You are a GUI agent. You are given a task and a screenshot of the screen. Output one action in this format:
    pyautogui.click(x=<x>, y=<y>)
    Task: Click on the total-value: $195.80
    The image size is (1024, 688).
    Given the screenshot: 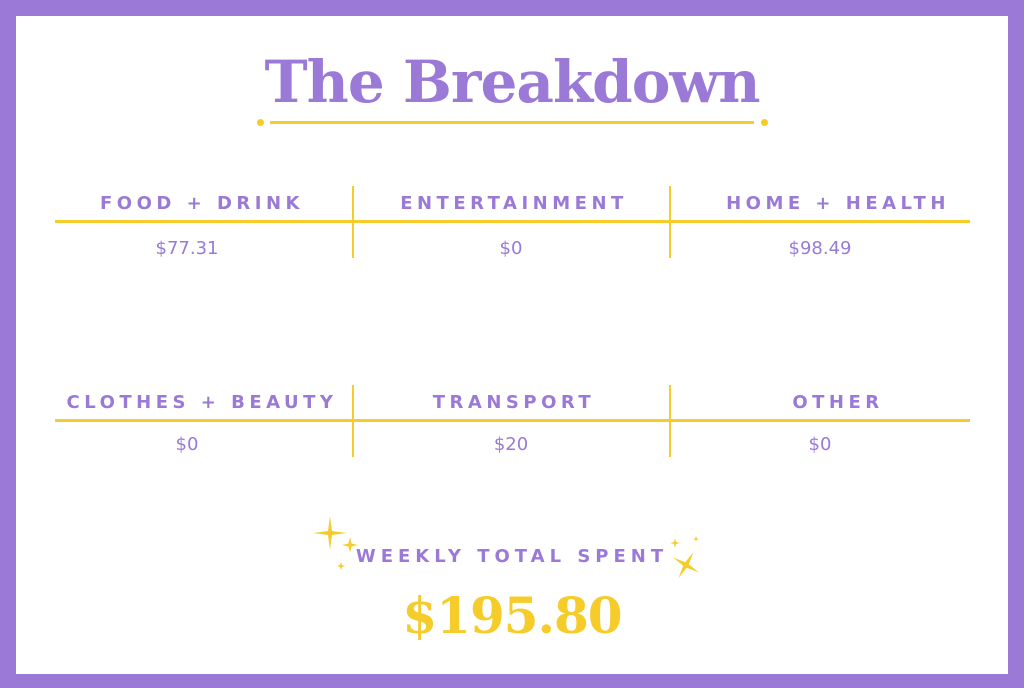 What is the action you would take?
    pyautogui.click(x=512, y=615)
    